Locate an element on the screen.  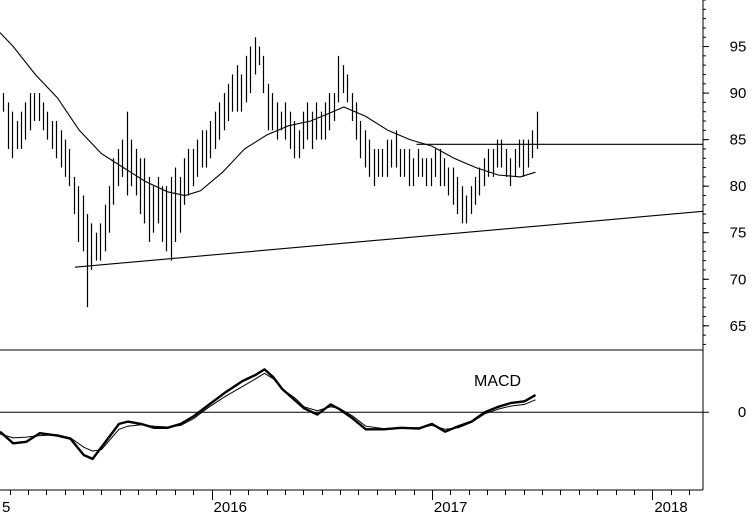
price-tick-label: 85 is located at coordinates (738, 140).